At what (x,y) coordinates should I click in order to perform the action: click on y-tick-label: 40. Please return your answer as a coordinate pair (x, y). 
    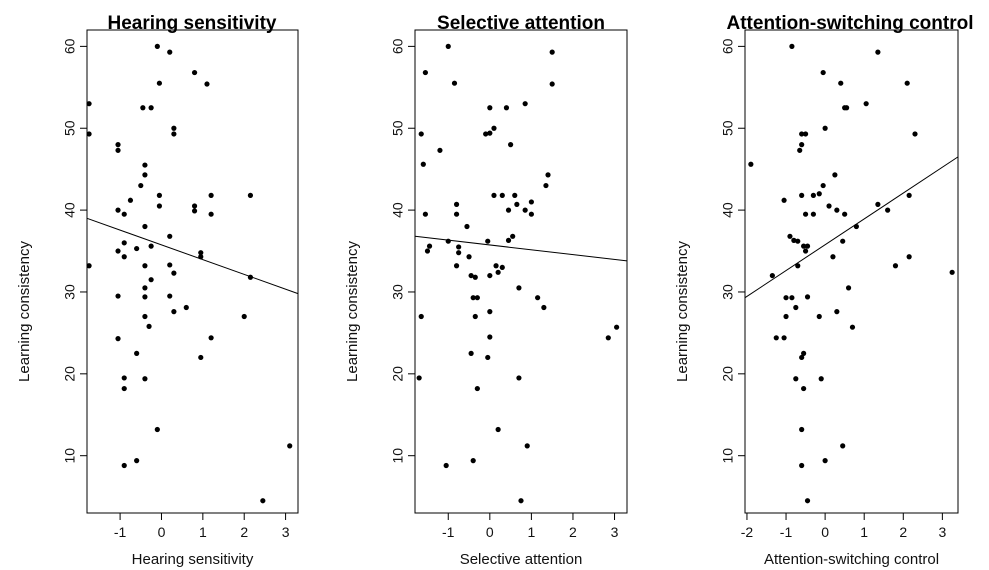
    Looking at the image, I should click on (728, 210).